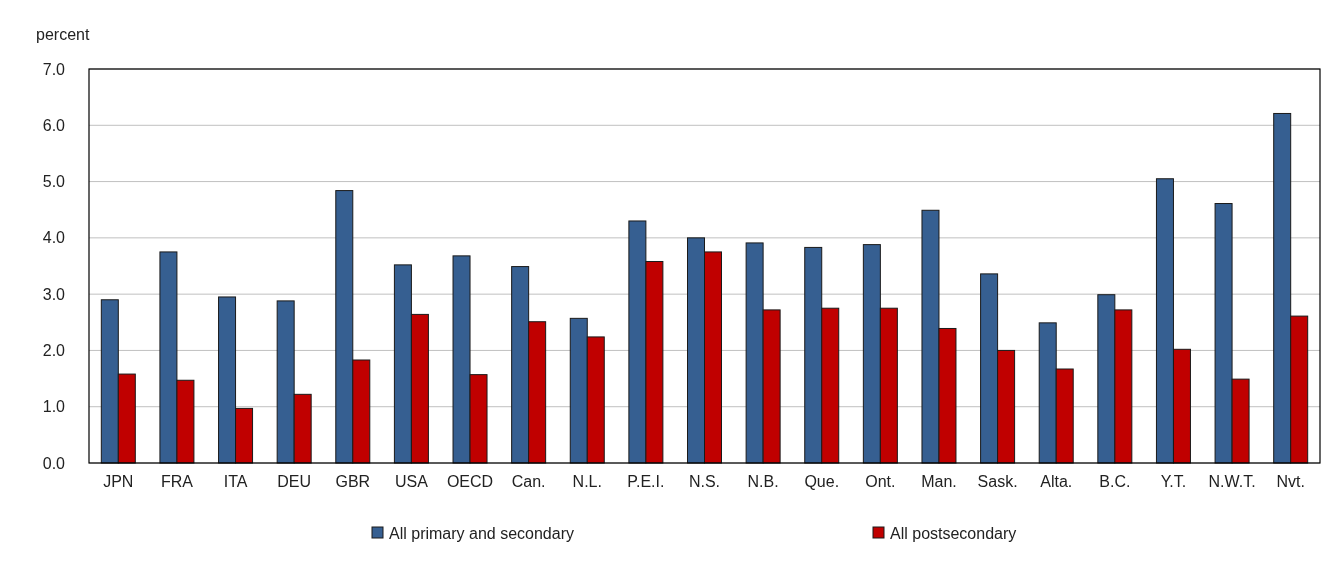 The image size is (1343, 561). I want to click on x-tick-label: ITA, so click(235, 481).